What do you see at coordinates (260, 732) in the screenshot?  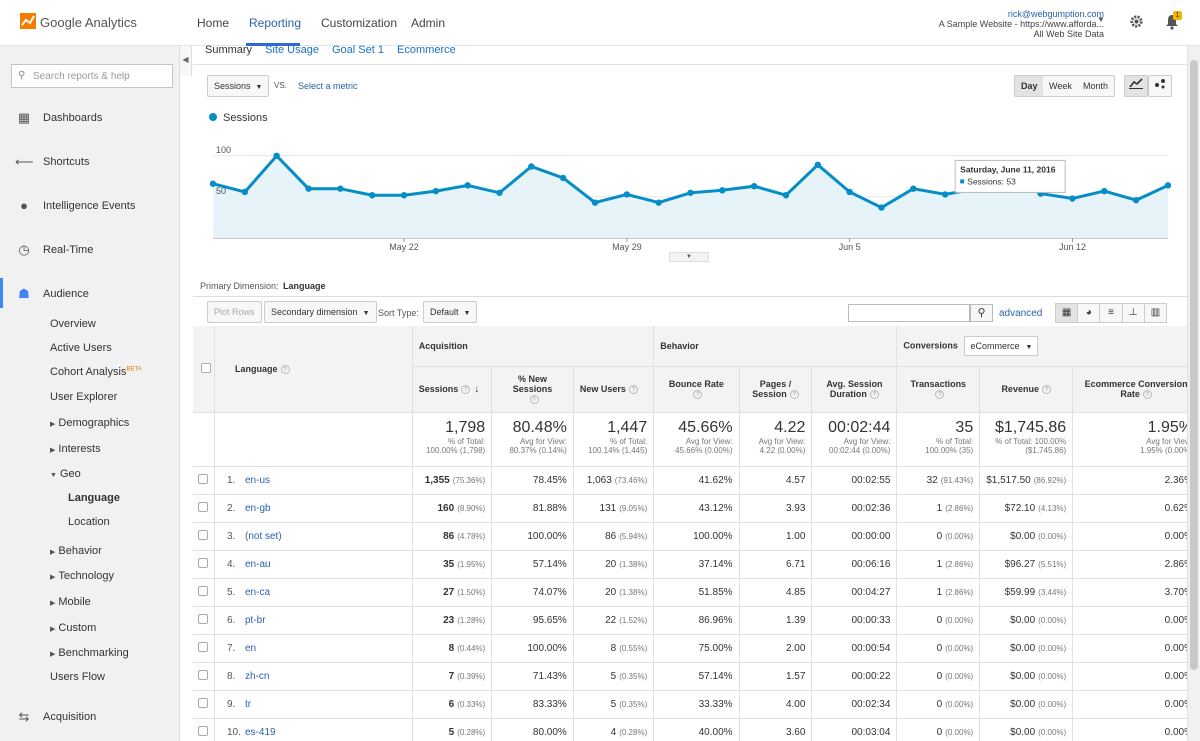 I see `language-link: es-419` at bounding box center [260, 732].